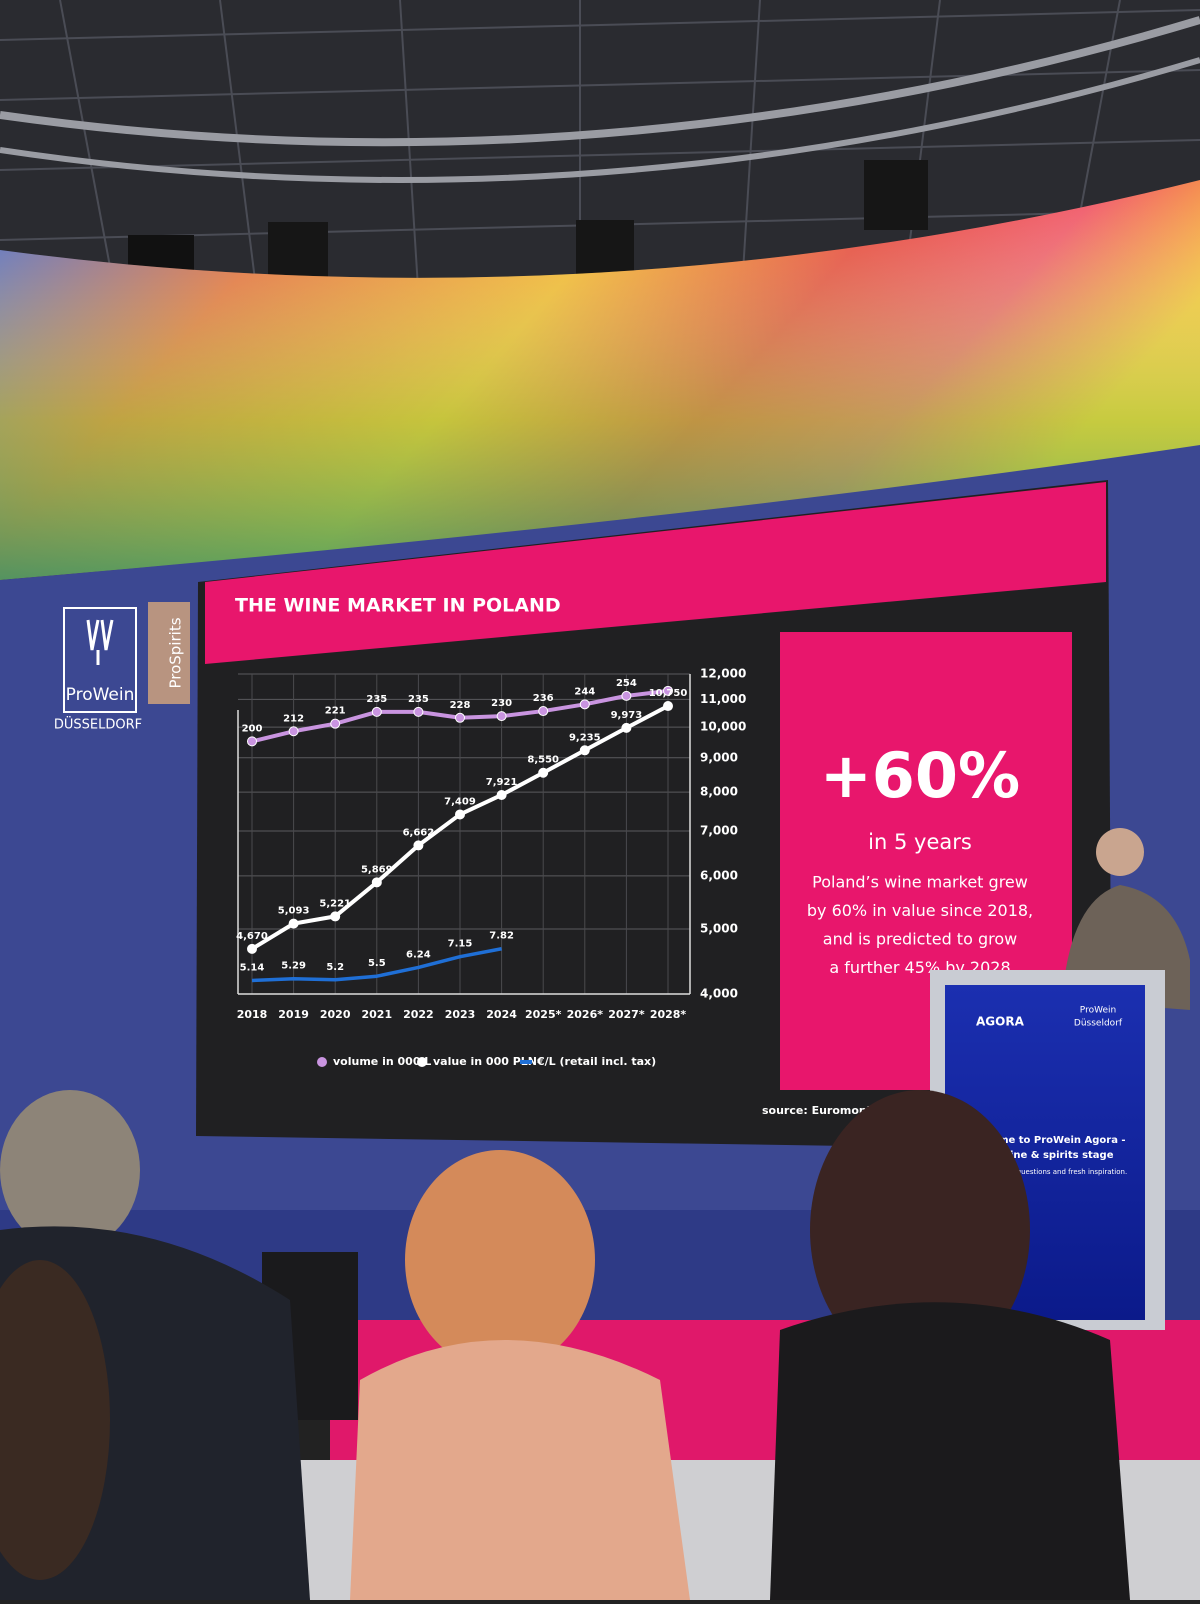 The width and height of the screenshot is (1200, 1604). I want to click on audience-hair, so click(55, 1420).